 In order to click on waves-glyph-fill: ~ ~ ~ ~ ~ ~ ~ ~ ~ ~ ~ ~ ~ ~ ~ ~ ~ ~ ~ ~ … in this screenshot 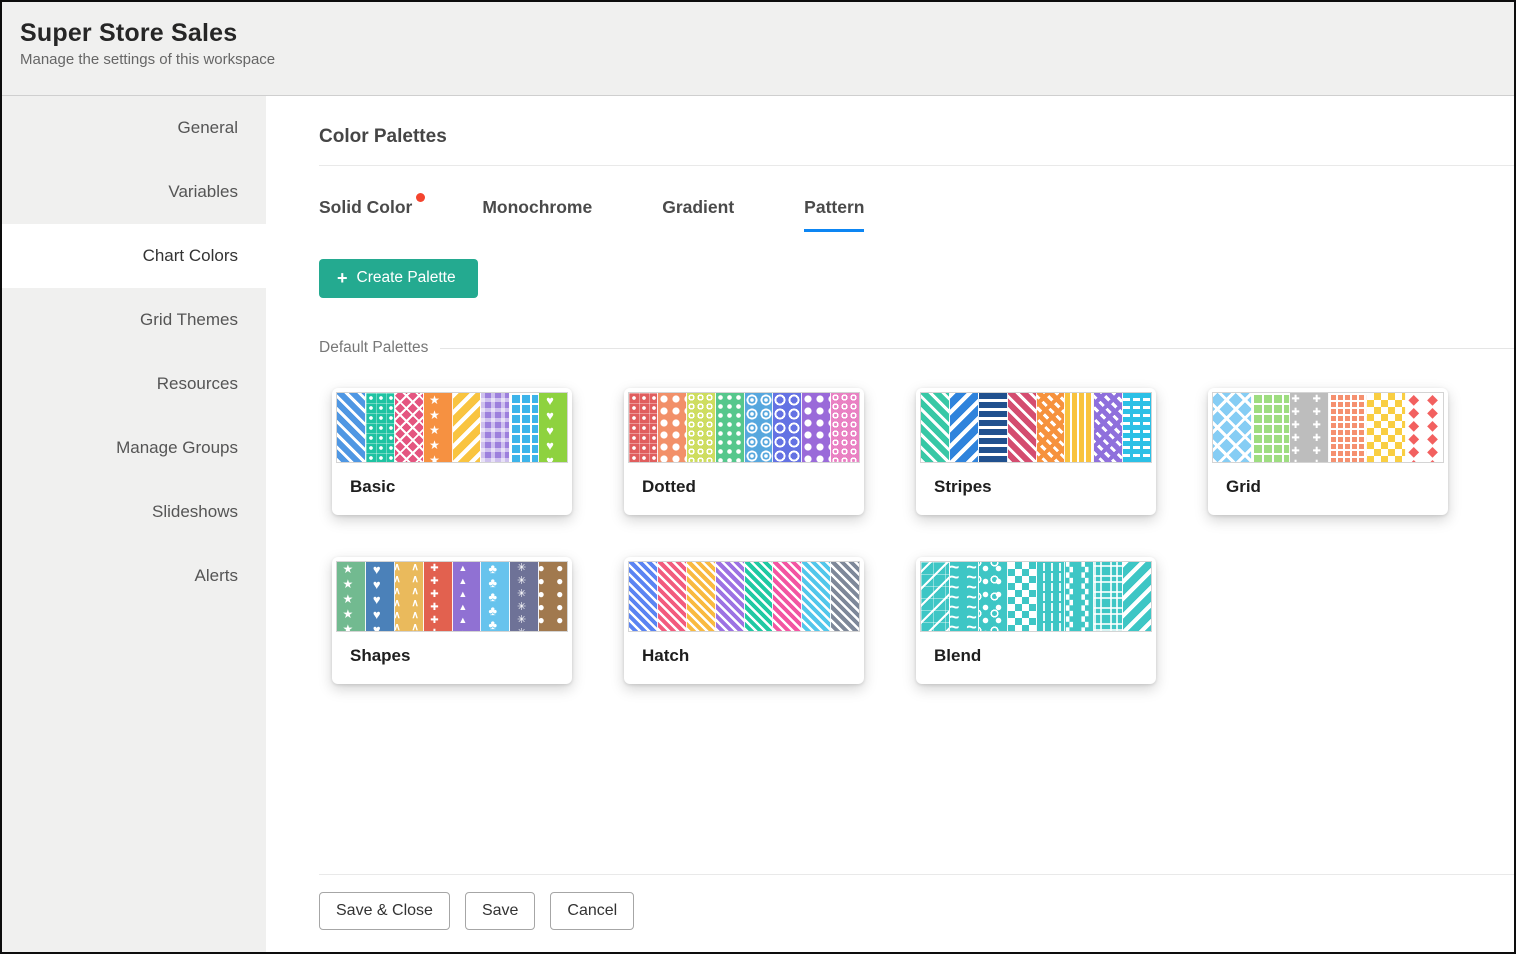, I will do `click(964, 596)`.